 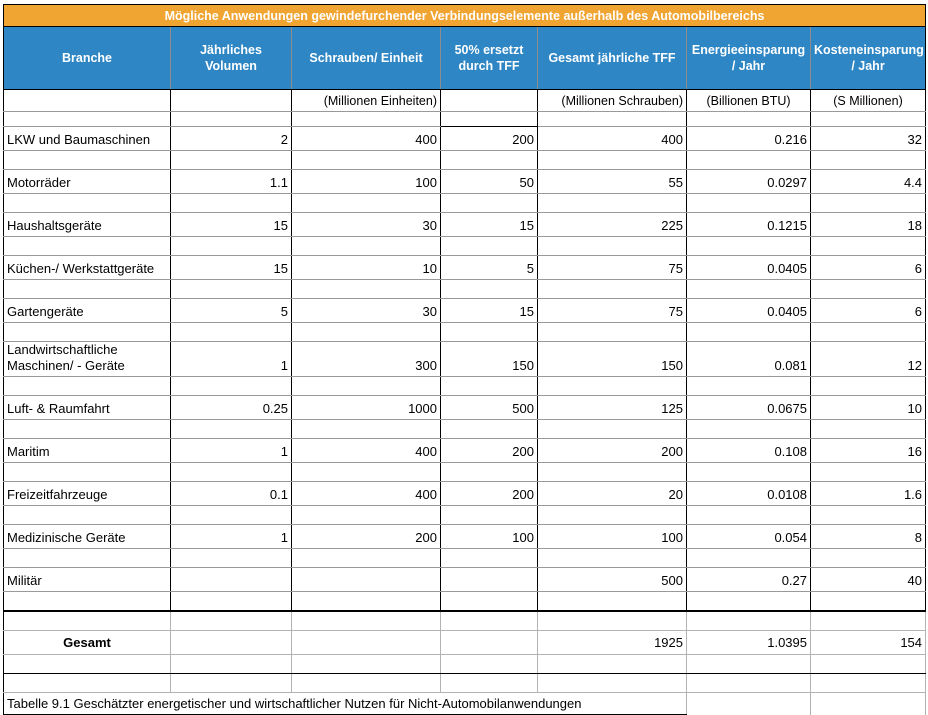 I want to click on branche-cell: Freizeitfahrzeuge, so click(x=87, y=493).